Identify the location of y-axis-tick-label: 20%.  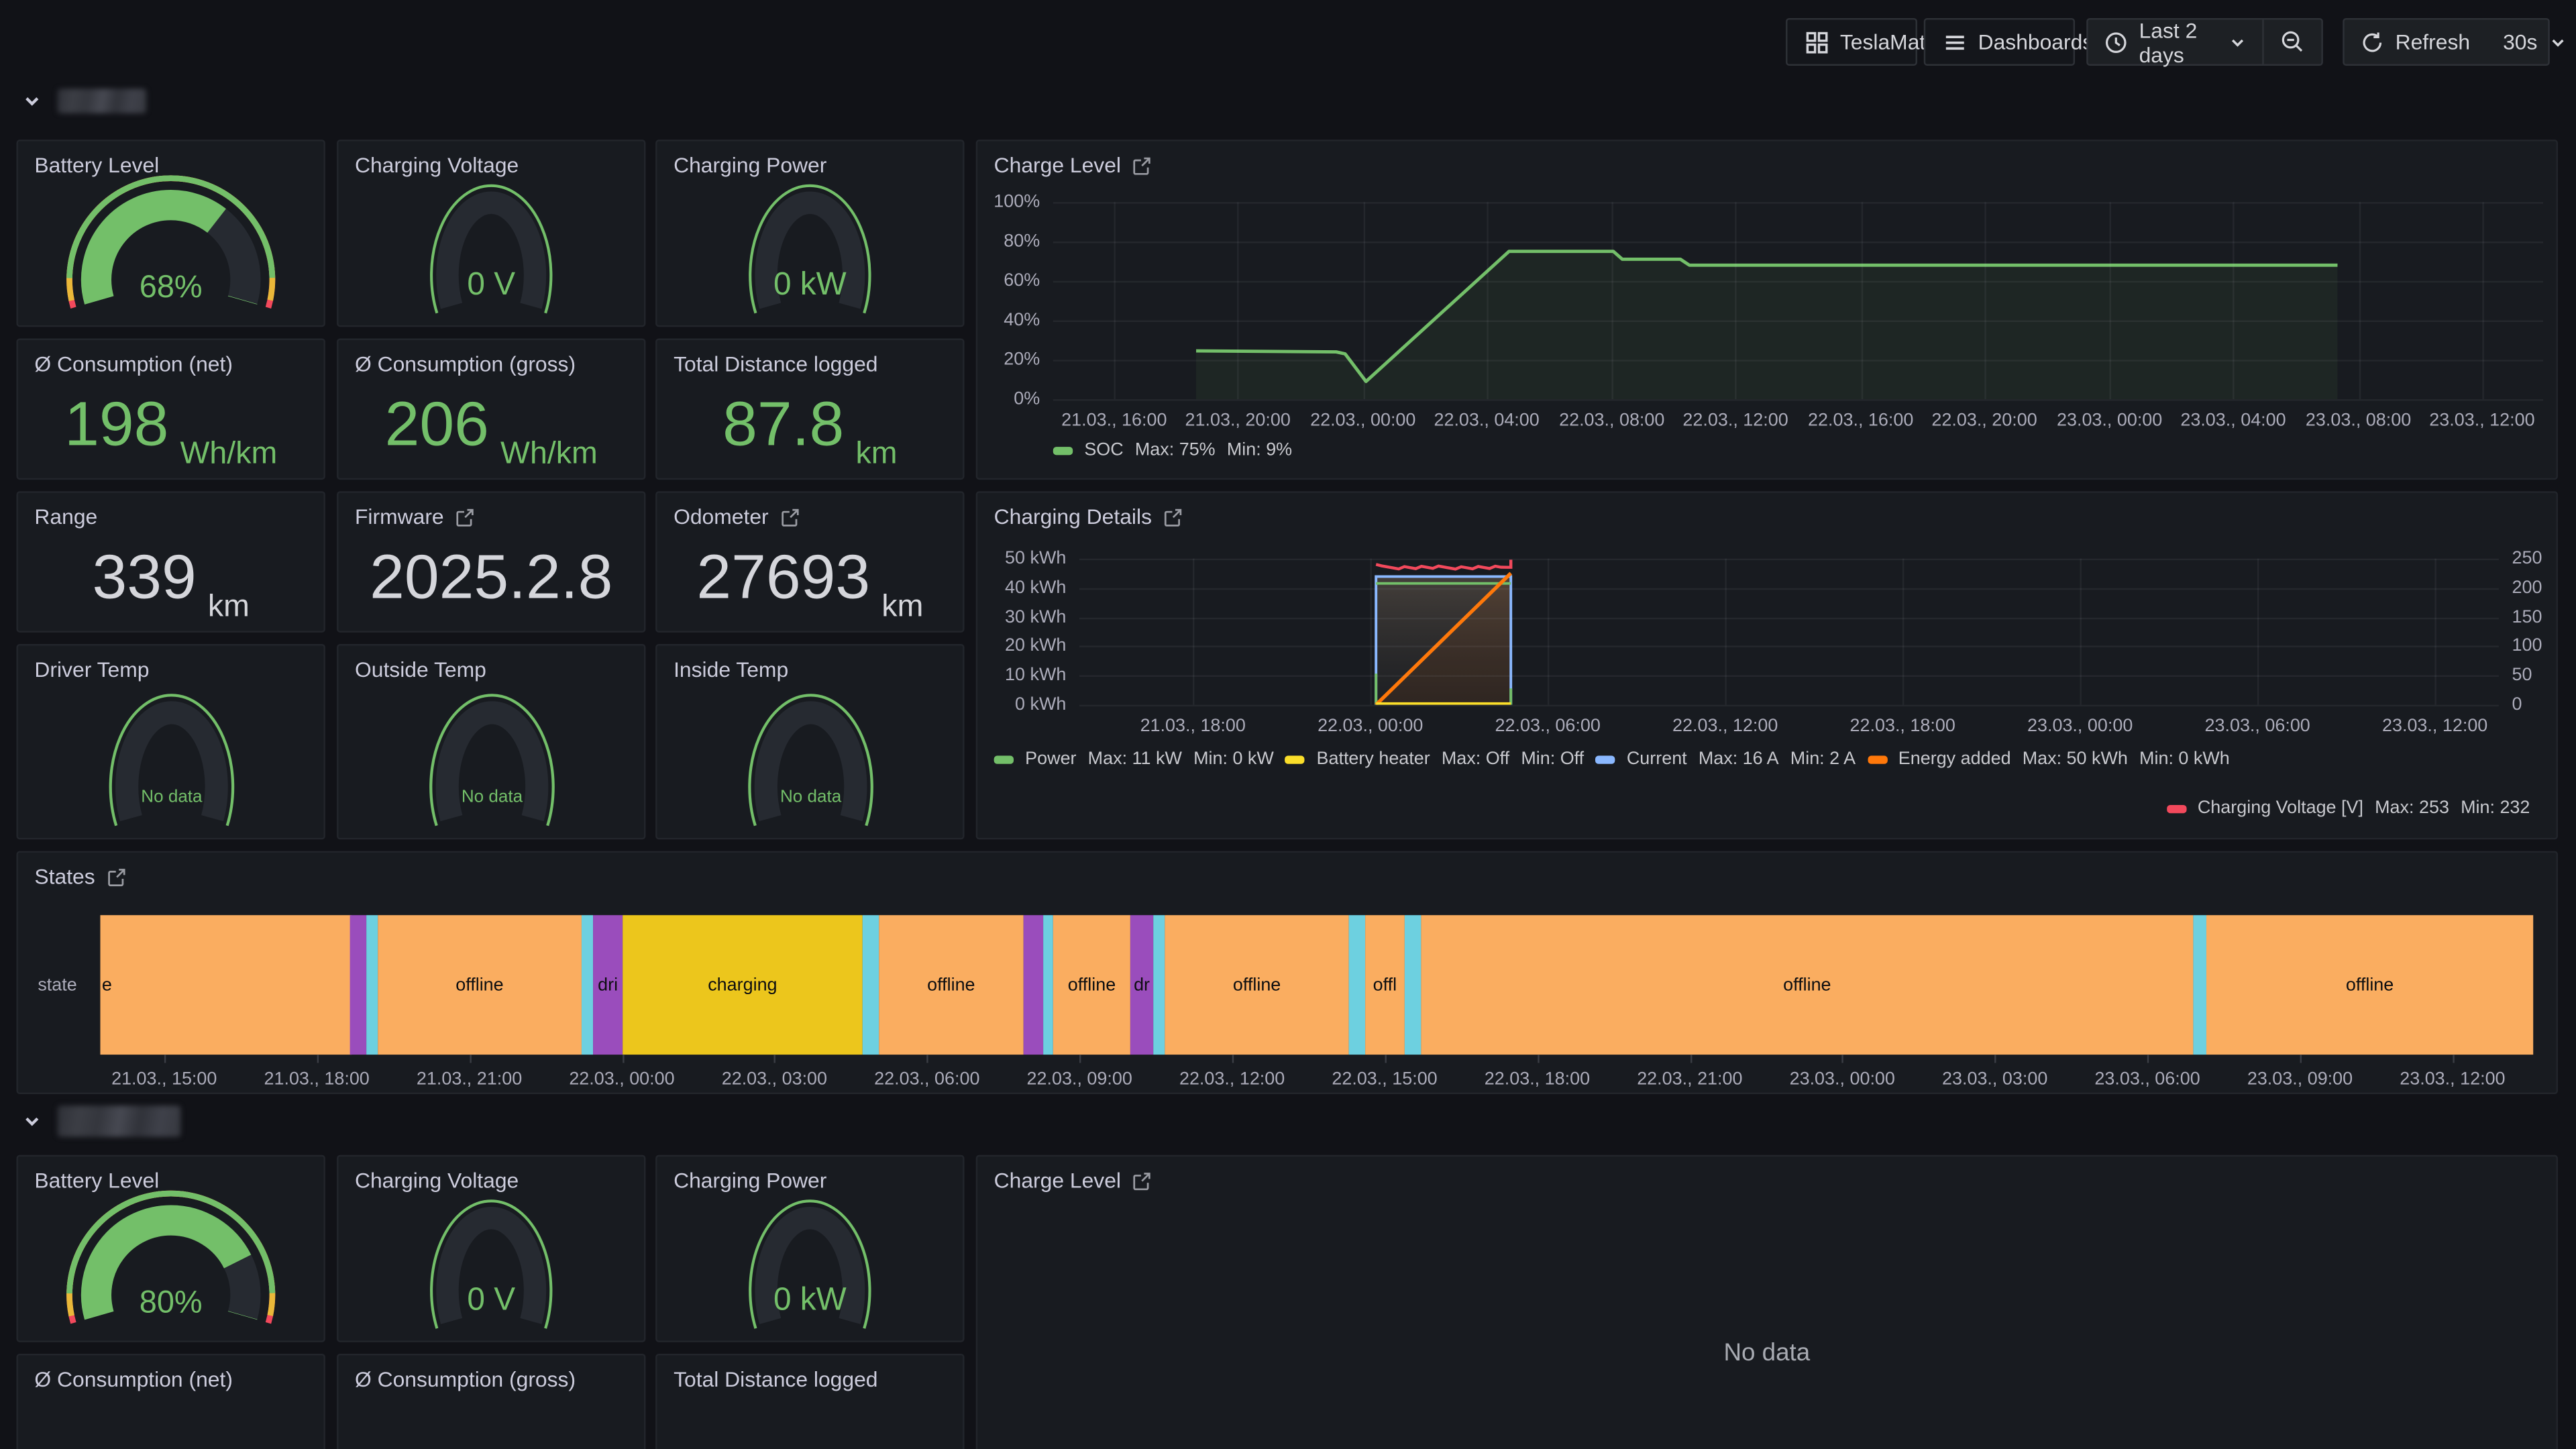
(1022, 360).